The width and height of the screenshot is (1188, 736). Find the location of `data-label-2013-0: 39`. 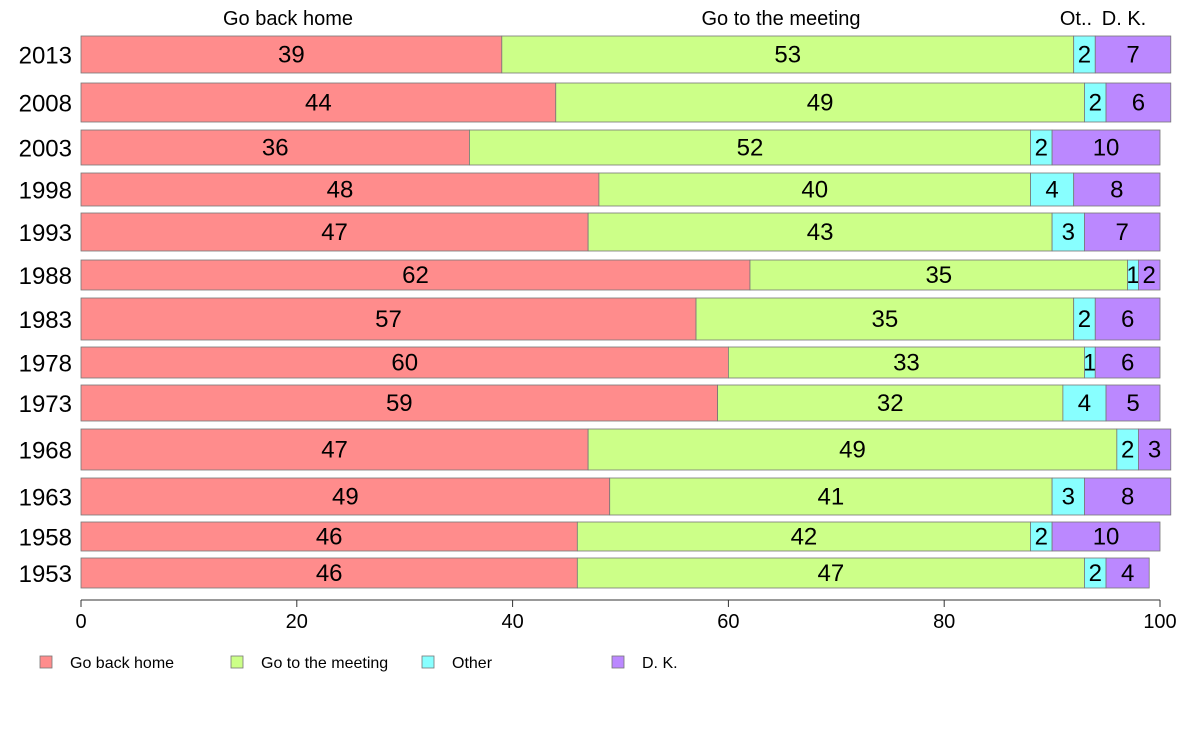

data-label-2013-0: 39 is located at coordinates (291, 55).